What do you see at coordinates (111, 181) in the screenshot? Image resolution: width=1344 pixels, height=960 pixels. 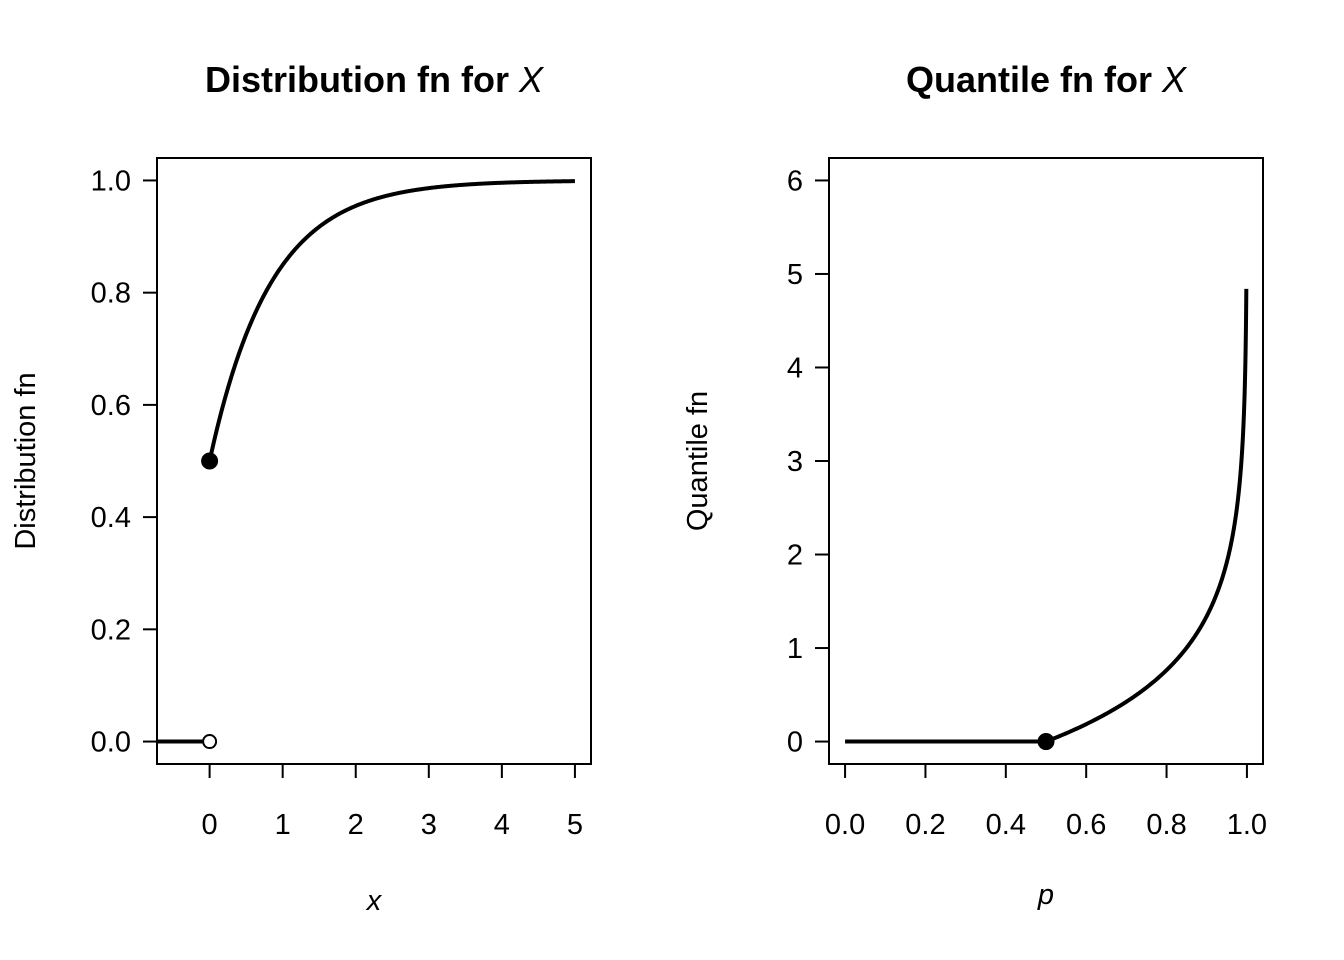 I see `y-tick-label: 1.0` at bounding box center [111, 181].